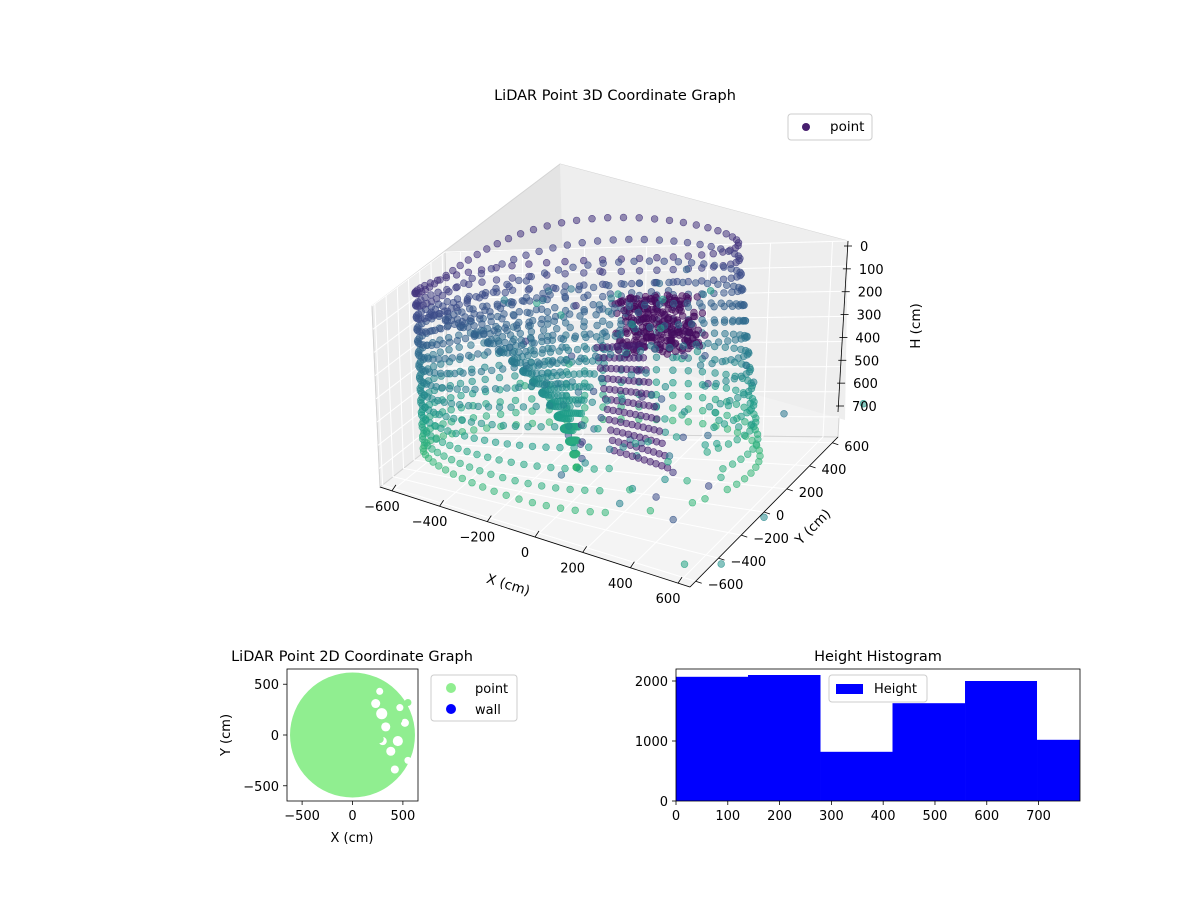 The height and width of the screenshot is (900, 1200). I want to click on grid-line-x, so click(645, 398).